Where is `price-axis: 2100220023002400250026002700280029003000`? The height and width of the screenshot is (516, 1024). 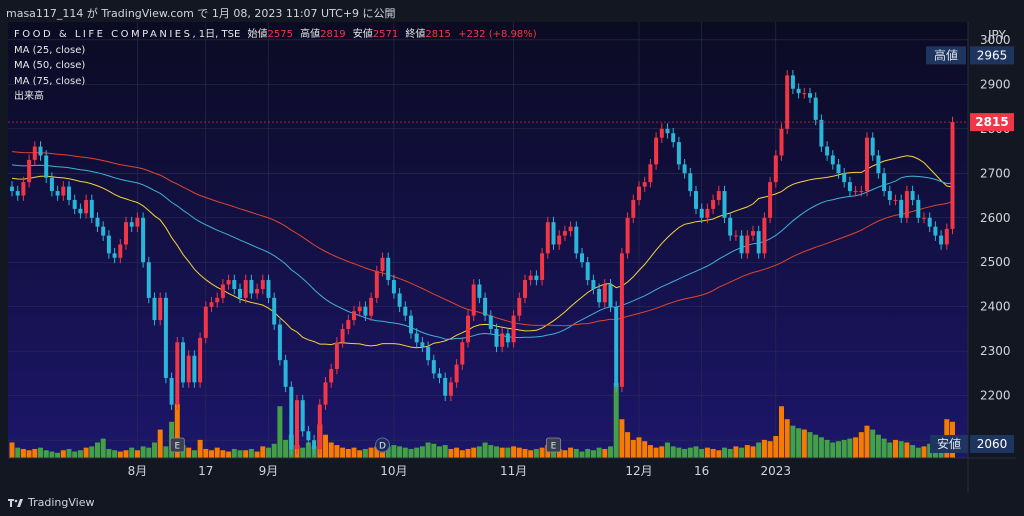
price-axis: 2100220023002400250026002700280029003000 is located at coordinates (995, 240).